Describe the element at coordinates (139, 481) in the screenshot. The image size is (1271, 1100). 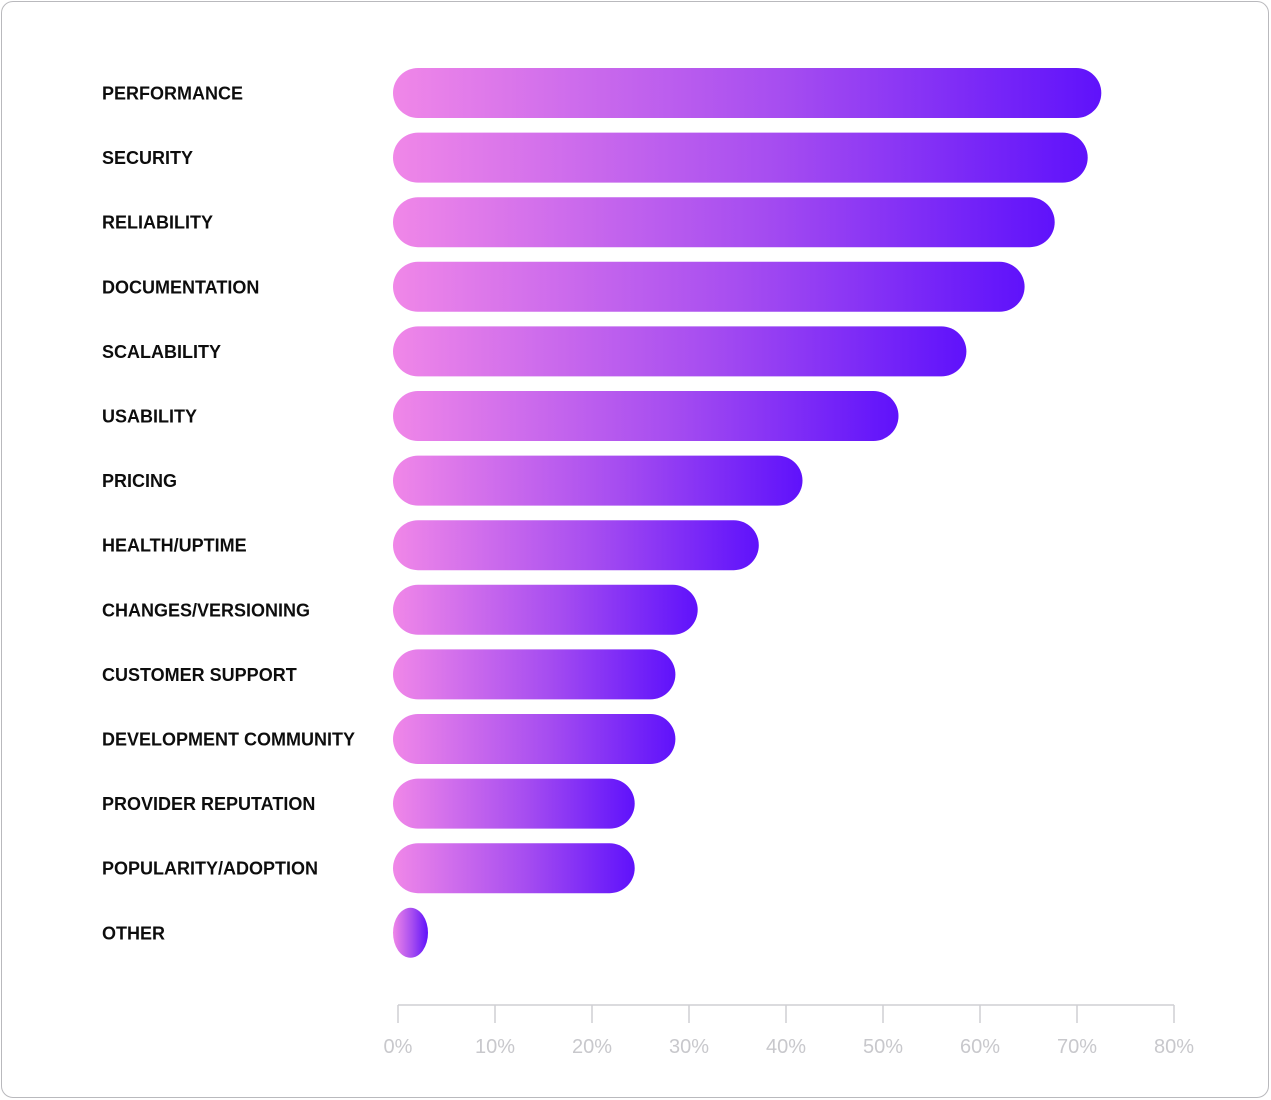
I see `category-label: PRICING` at that location.